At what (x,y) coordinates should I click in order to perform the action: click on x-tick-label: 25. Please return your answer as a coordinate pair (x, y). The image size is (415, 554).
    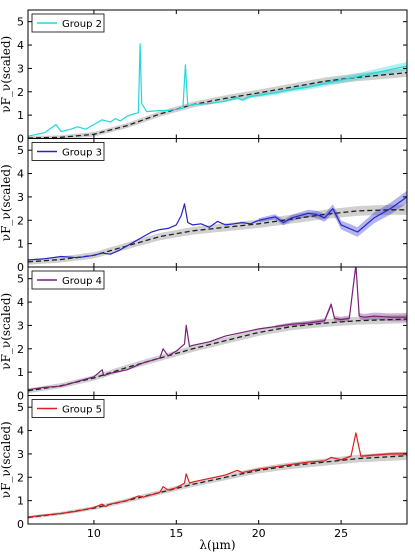
    Looking at the image, I should click on (341, 533).